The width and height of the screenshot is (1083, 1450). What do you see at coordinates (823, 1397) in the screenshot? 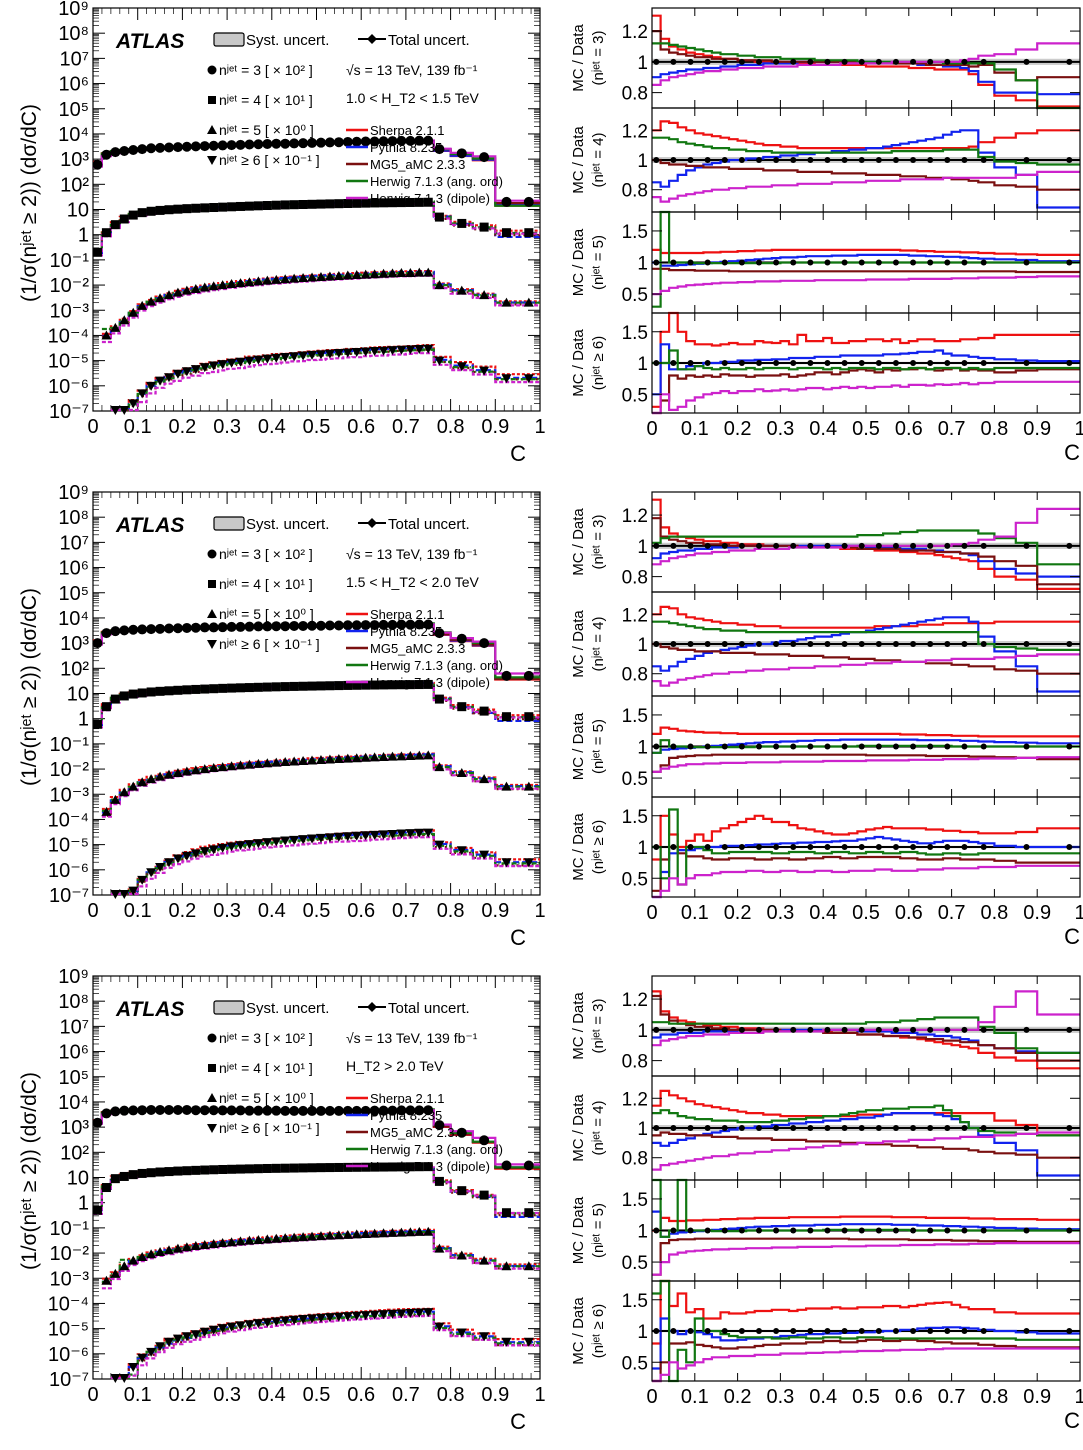
I see `ratio-x-tick-label: 0.4` at bounding box center [823, 1397].